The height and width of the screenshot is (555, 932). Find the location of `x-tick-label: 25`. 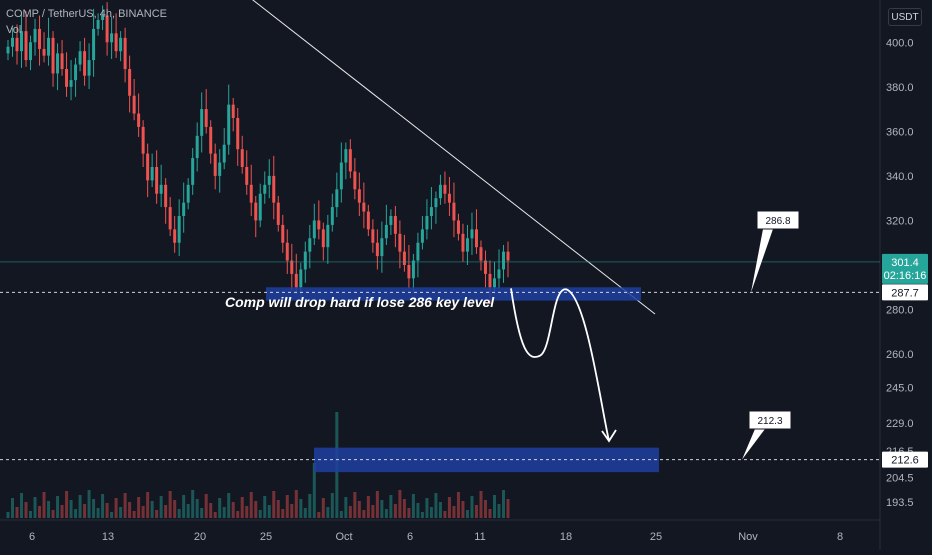

x-tick-label: 25 is located at coordinates (656, 537).